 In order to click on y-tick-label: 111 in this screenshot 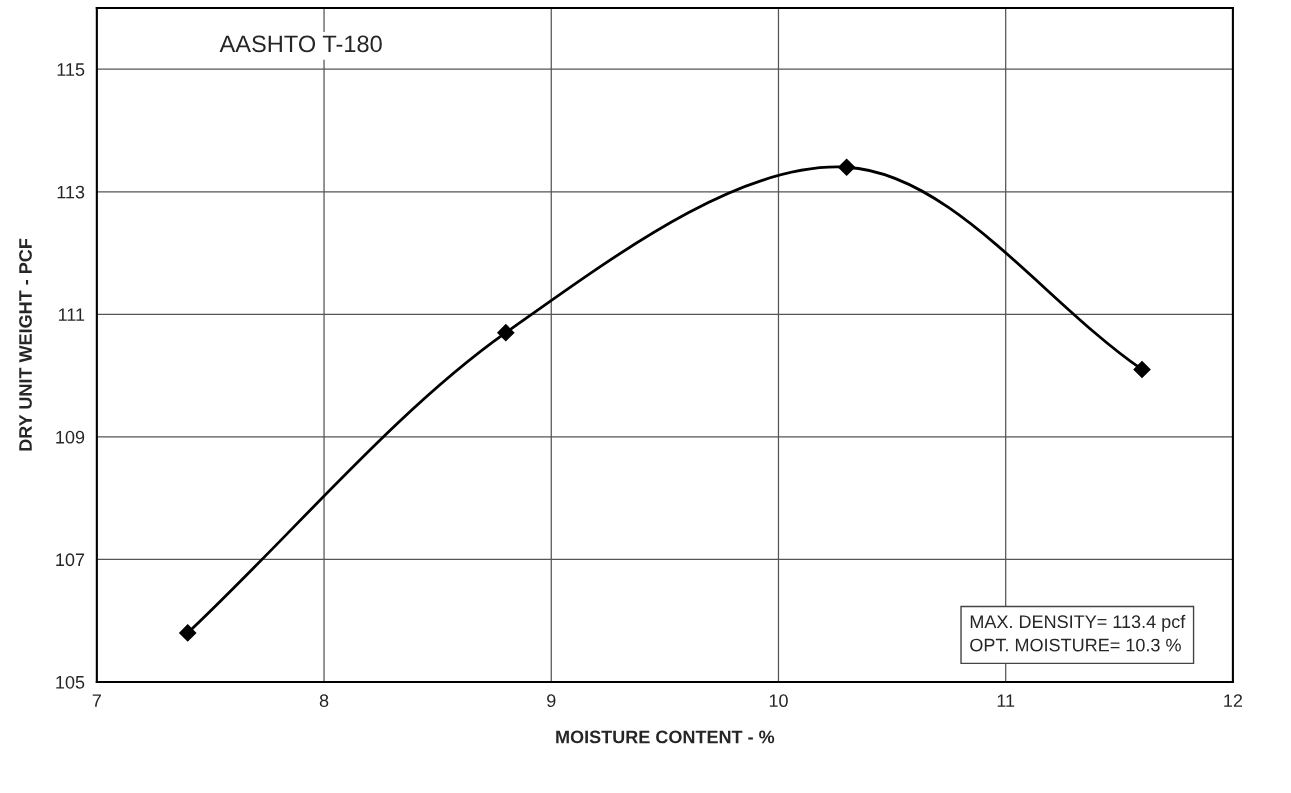, I will do `click(71, 314)`.